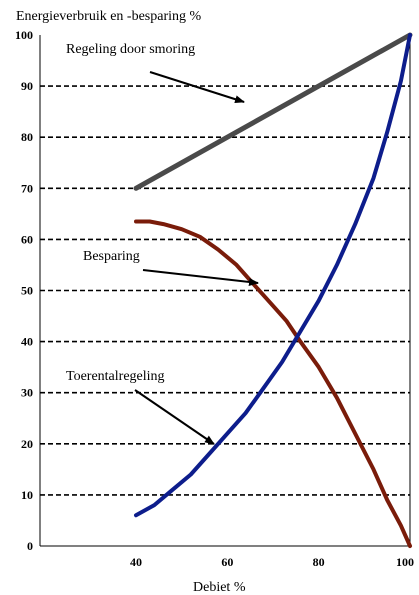 The width and height of the screenshot is (419, 595). I want to click on x-tick-labels: 40 60 80 100, so click(272, 562).